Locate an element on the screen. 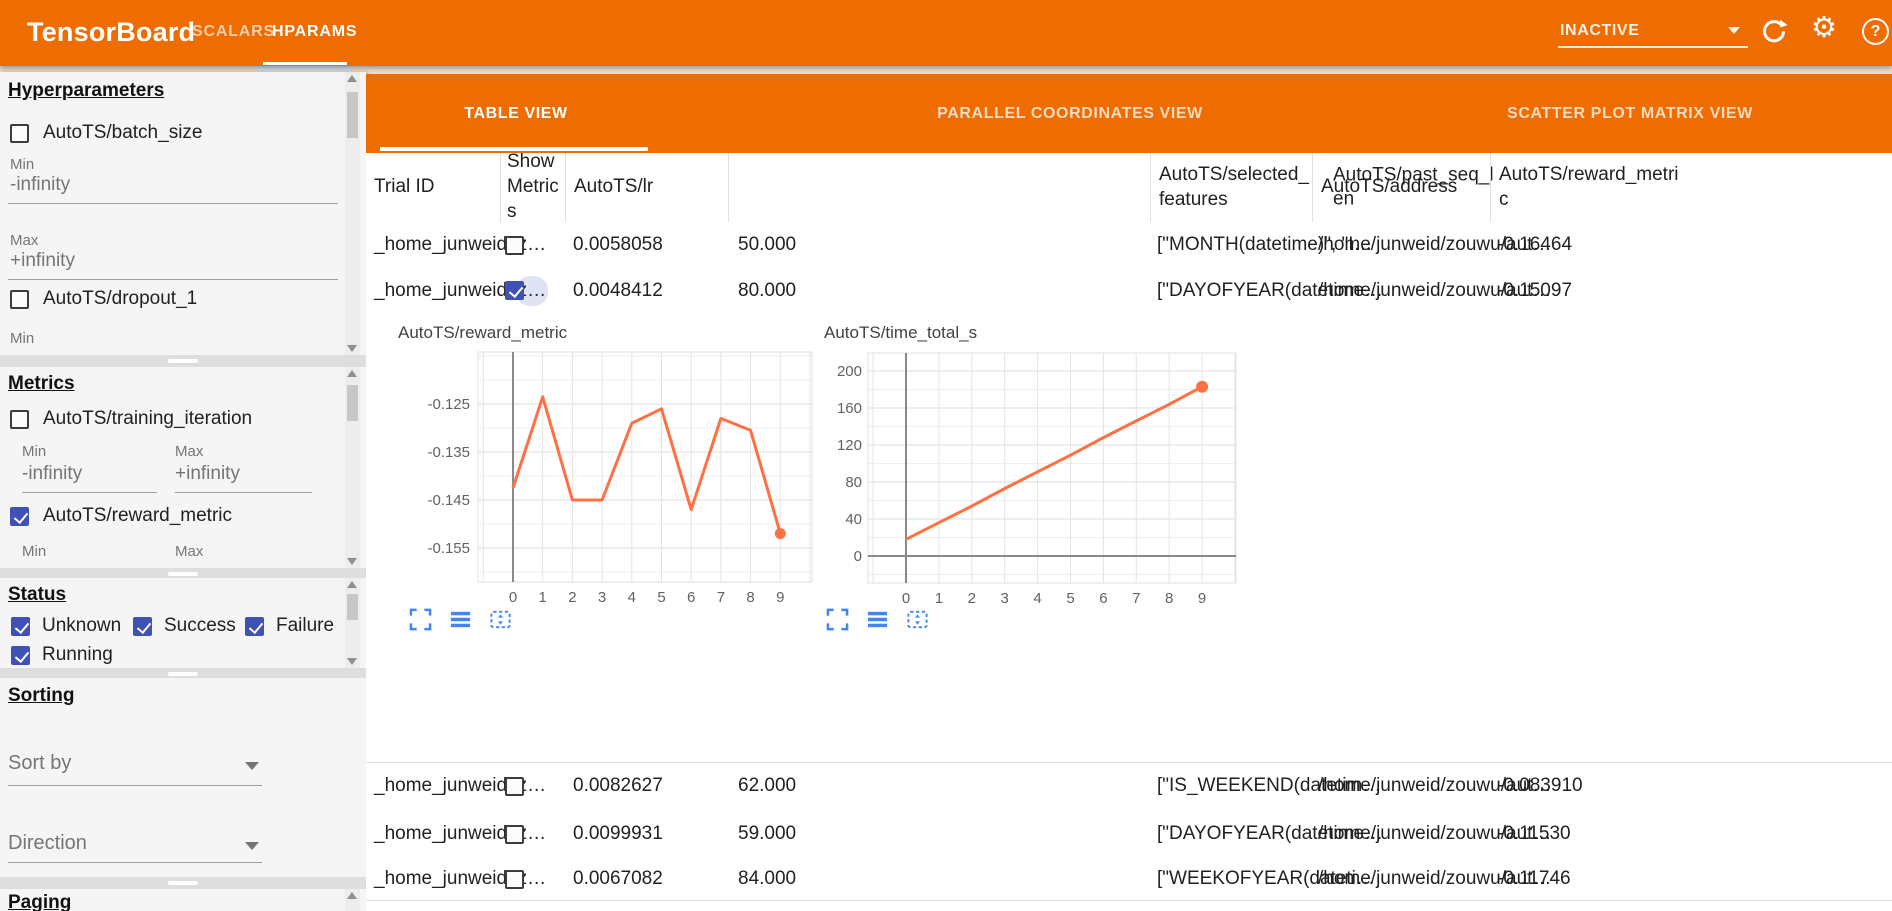 Image resolution: width=1892 pixels, height=911 pixels. direction-select: Direction is located at coordinates (47, 843).